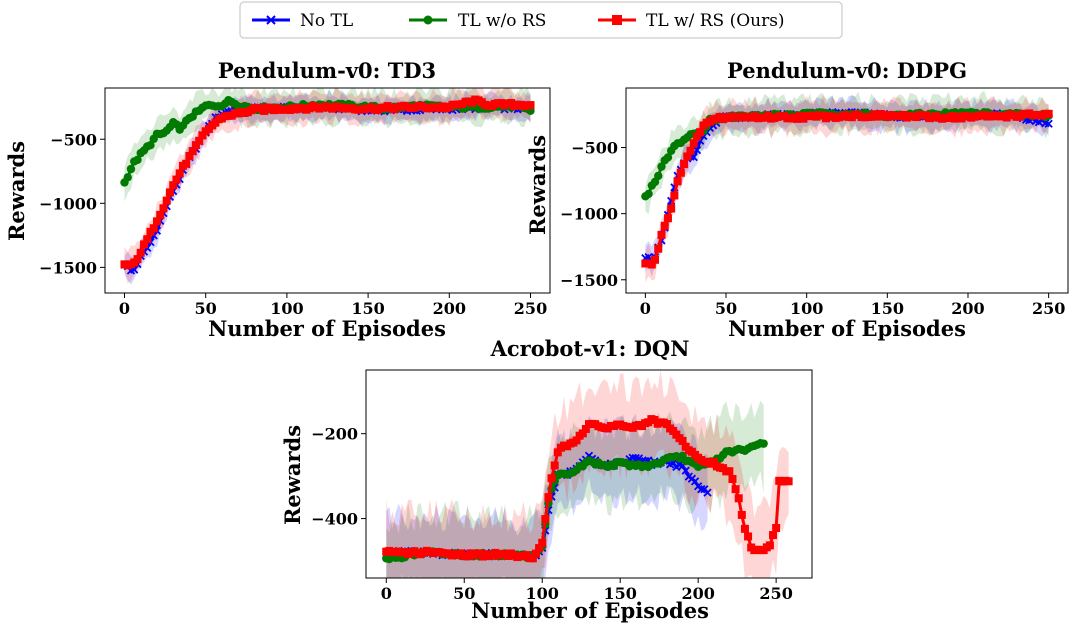 This screenshot has height=626, width=1073. Describe the element at coordinates (327, 70) in the screenshot. I see `chart-title: Pendulum-v0: TD3` at that location.